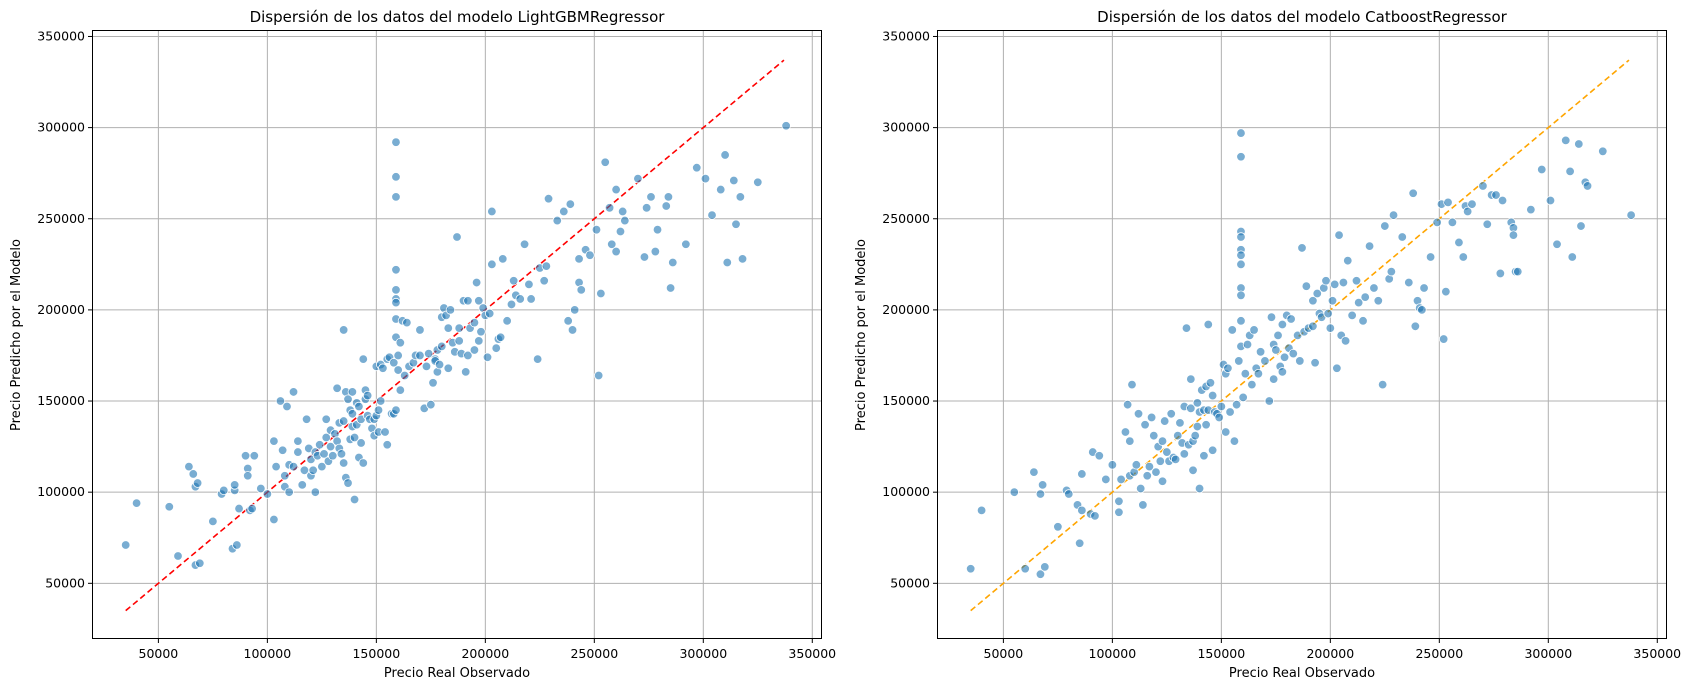  What do you see at coordinates (61, 400) in the screenshot?
I see `lightgbm-y-tick-label: 150000` at bounding box center [61, 400].